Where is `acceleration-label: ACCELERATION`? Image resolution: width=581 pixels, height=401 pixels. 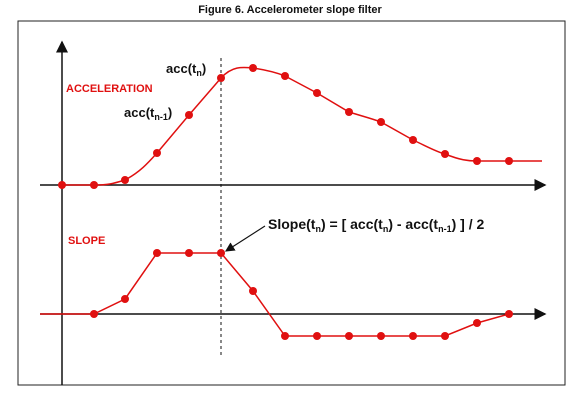 acceleration-label: ACCELERATION is located at coordinates (109, 89).